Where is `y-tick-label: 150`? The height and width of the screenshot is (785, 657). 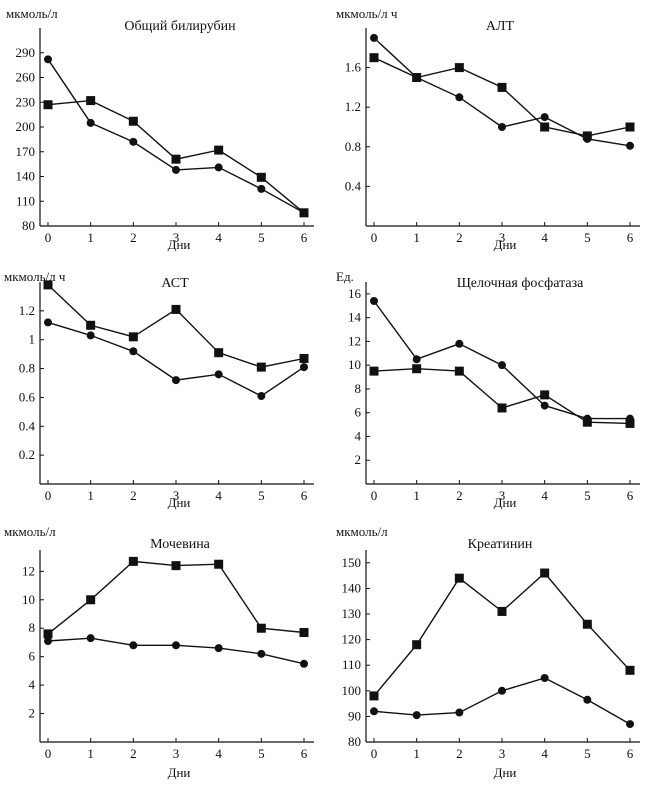
y-tick-label: 150 is located at coordinates (352, 562).